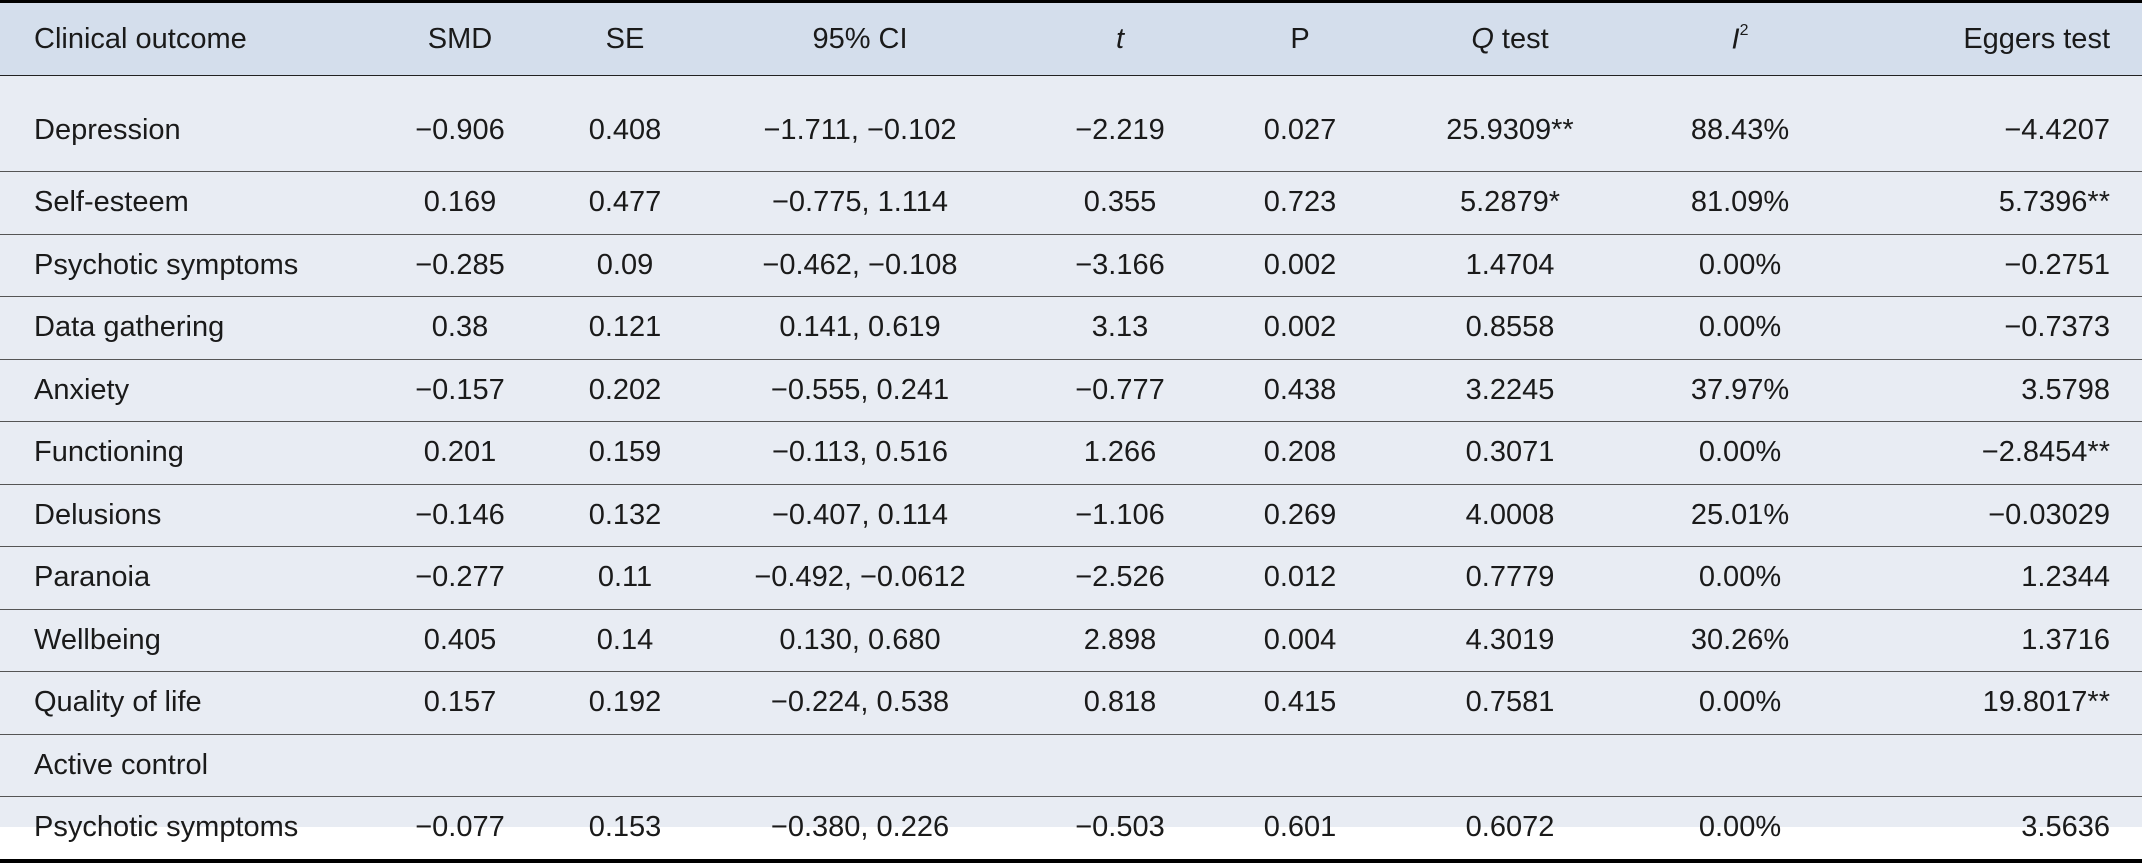  What do you see at coordinates (1991, 328) in the screenshot?
I see `eggers-test-cell: −0.7373` at bounding box center [1991, 328].